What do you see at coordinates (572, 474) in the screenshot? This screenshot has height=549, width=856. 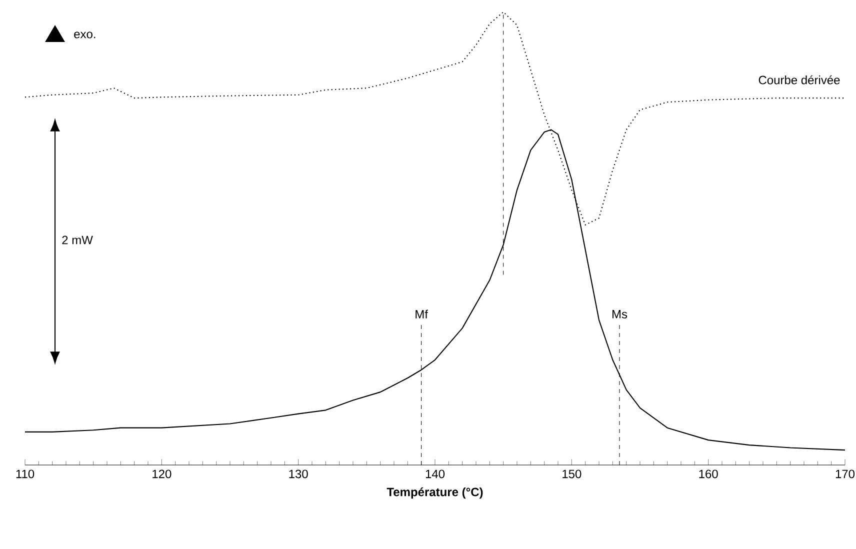 I see `x-tick-label: 150` at bounding box center [572, 474].